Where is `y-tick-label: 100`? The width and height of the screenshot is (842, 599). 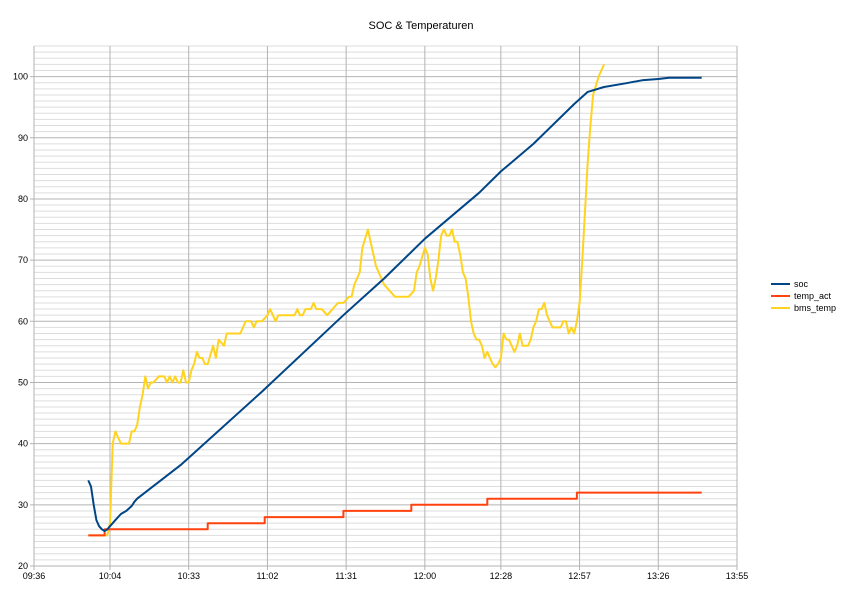
y-tick-label: 100 is located at coordinates (20, 77).